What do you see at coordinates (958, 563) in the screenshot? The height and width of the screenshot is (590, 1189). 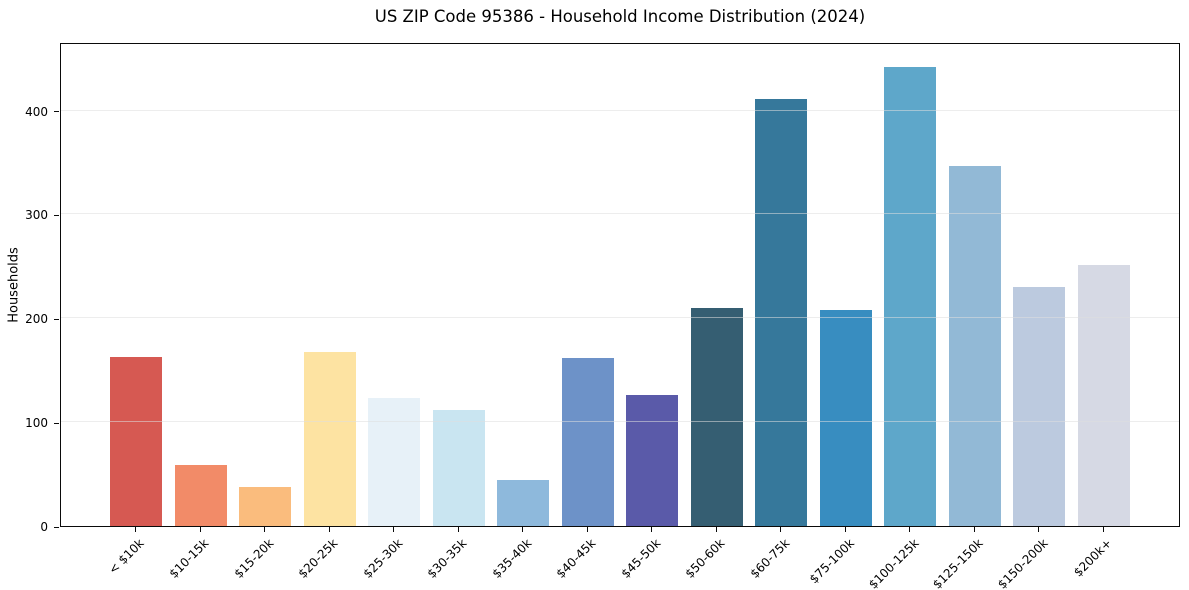 I see `x-tick-label: $125-150k` at bounding box center [958, 563].